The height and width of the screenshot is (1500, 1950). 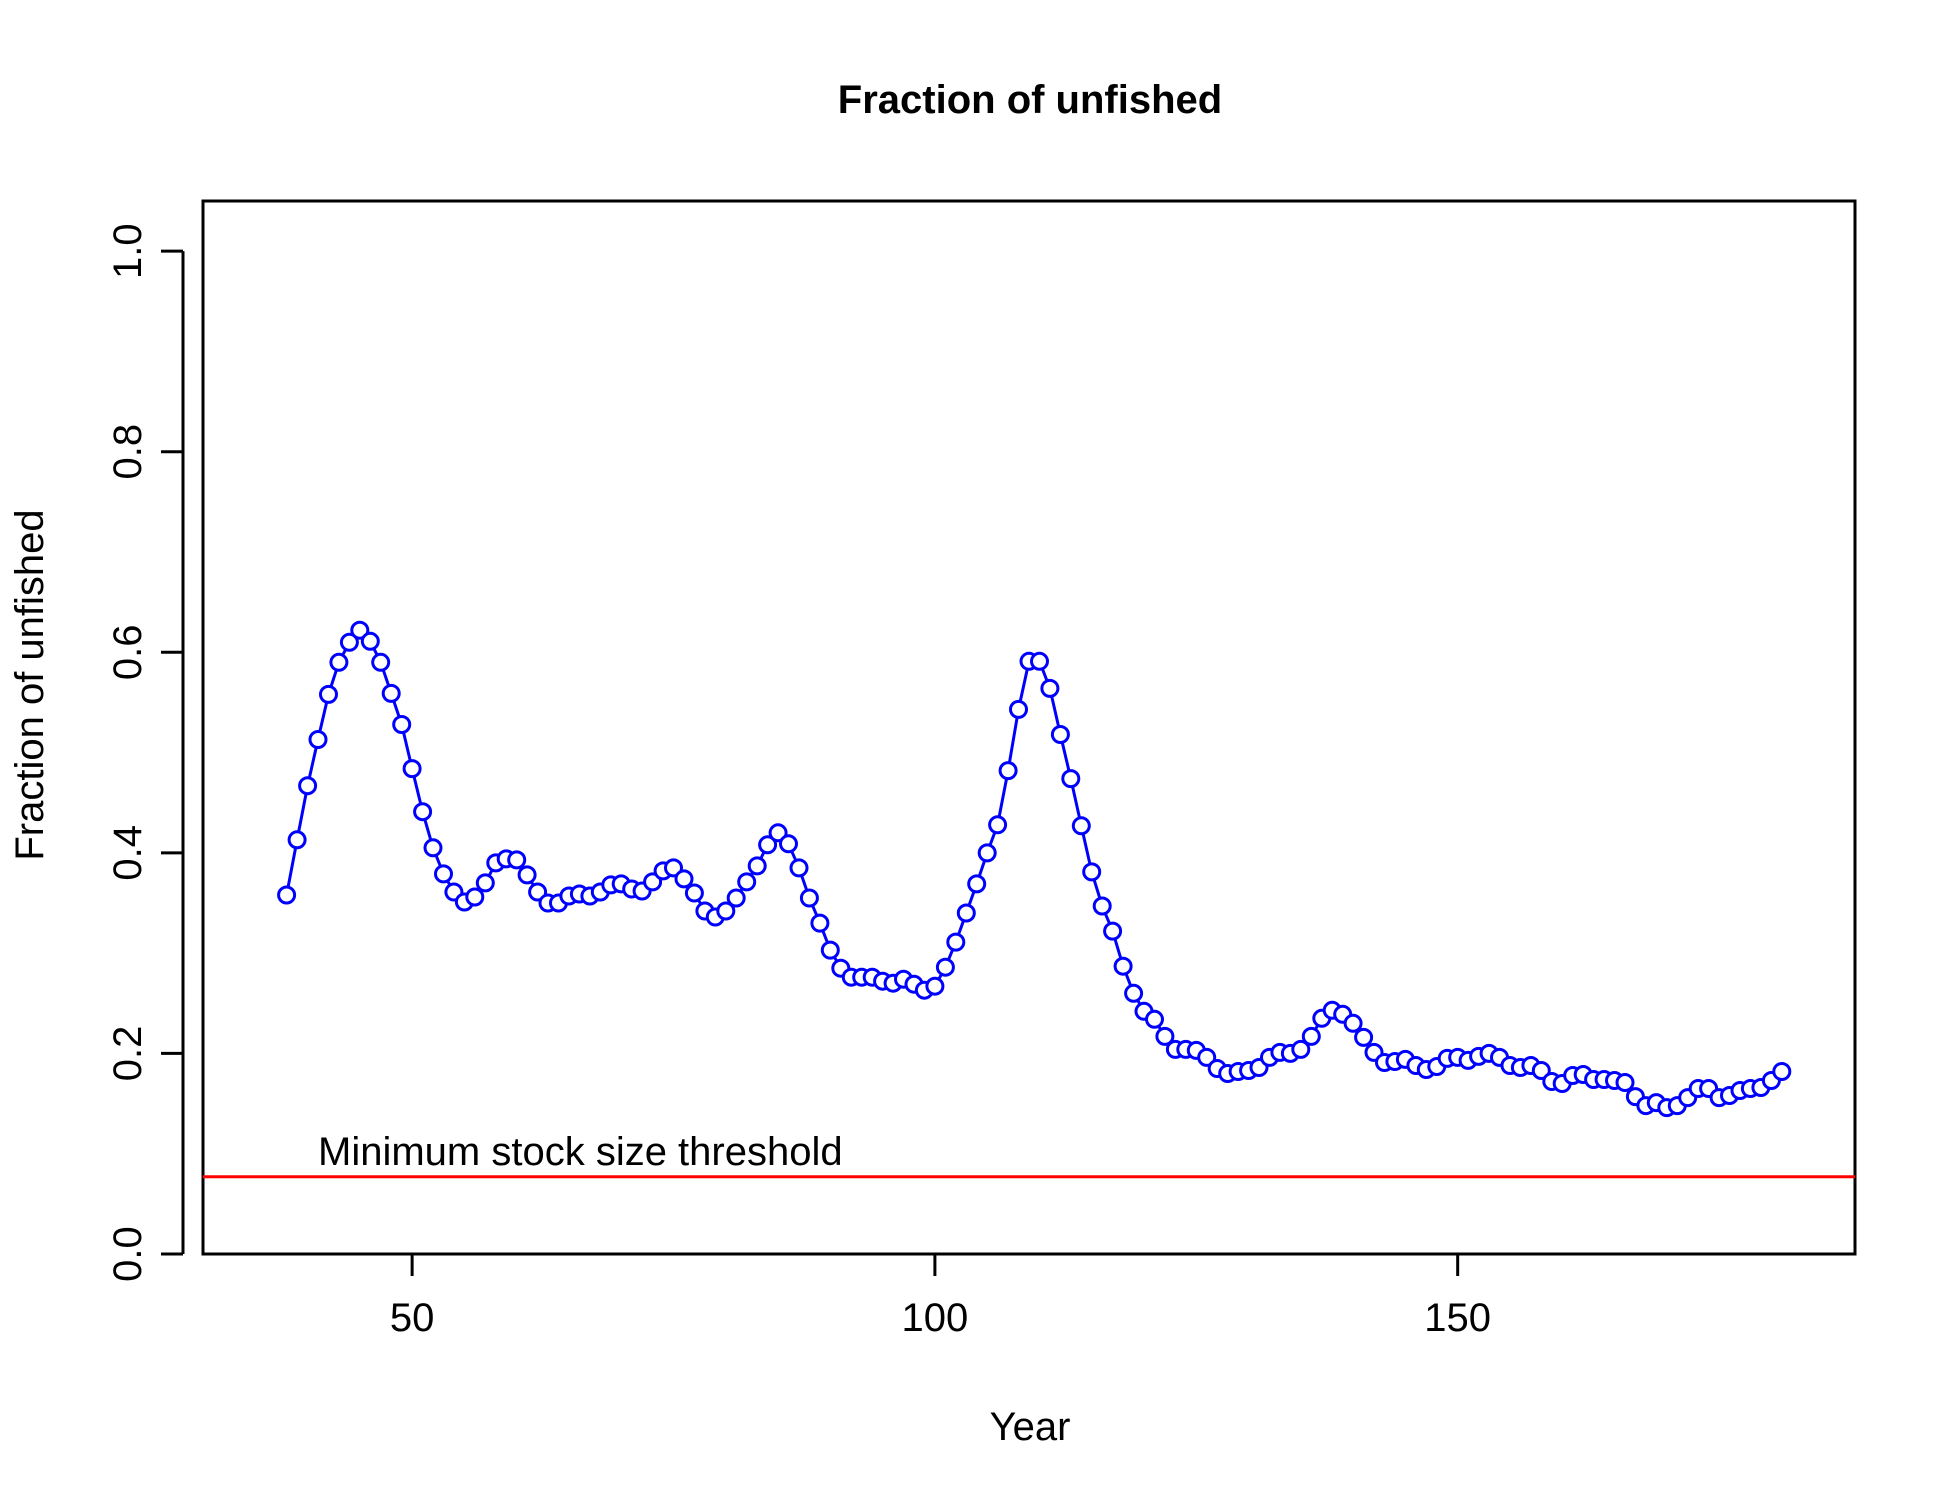 I want to click on x-tick-label: 150, so click(x=1457, y=1318).